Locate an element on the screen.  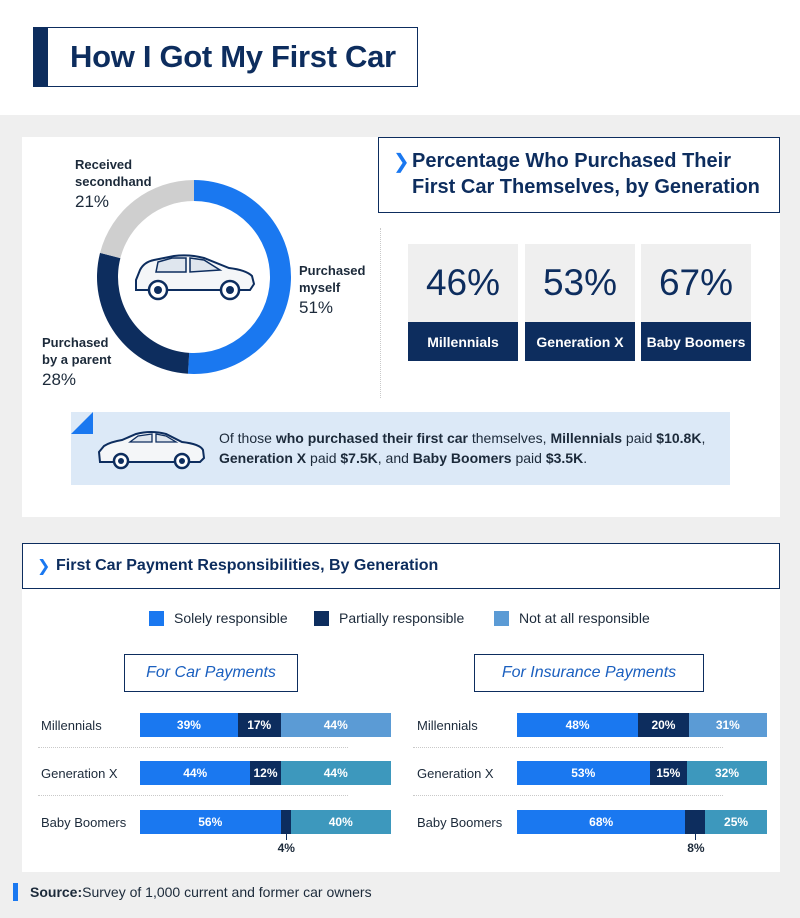
bar-segment: 48% is located at coordinates (578, 725).